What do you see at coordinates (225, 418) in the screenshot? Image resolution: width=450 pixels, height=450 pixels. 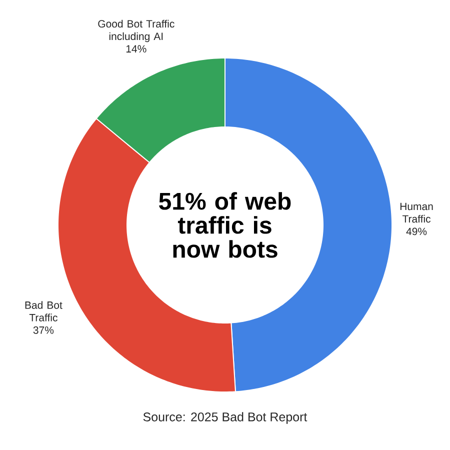 I see `source-note: Source: 2025 Bad Bot Report` at bounding box center [225, 418].